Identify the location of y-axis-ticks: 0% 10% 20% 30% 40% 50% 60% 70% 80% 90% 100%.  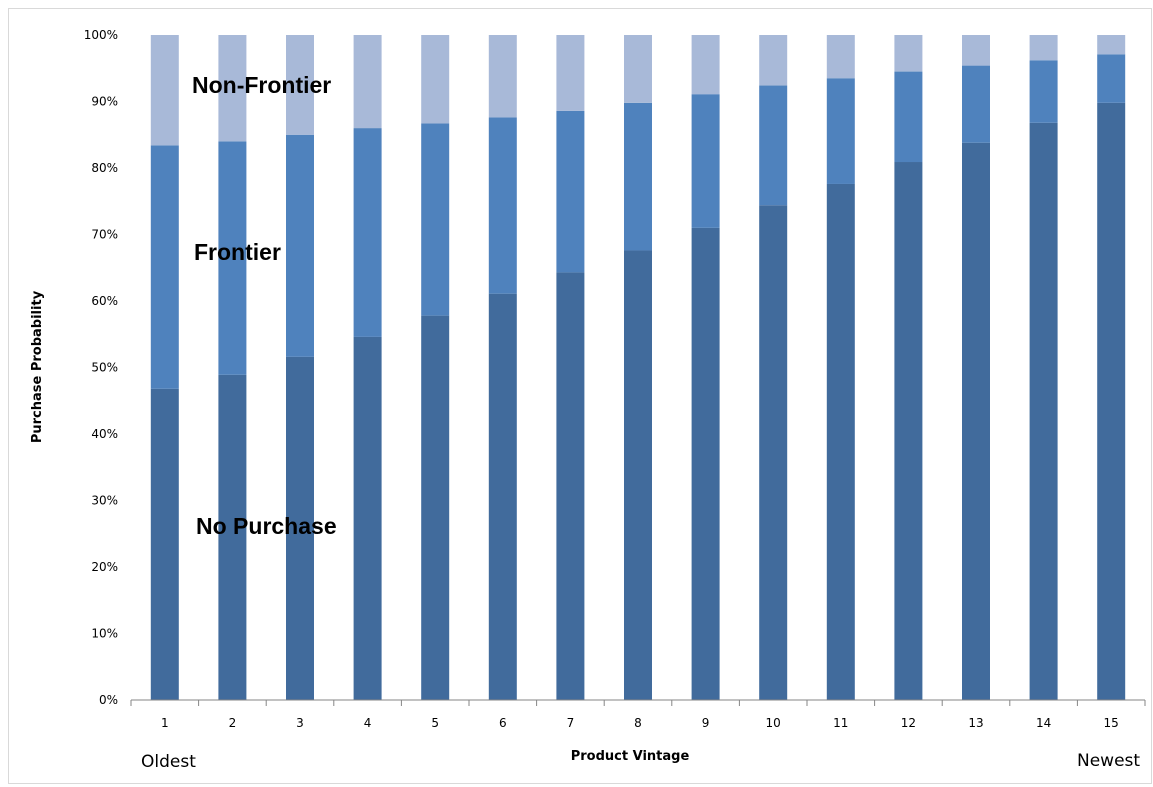
(101, 367).